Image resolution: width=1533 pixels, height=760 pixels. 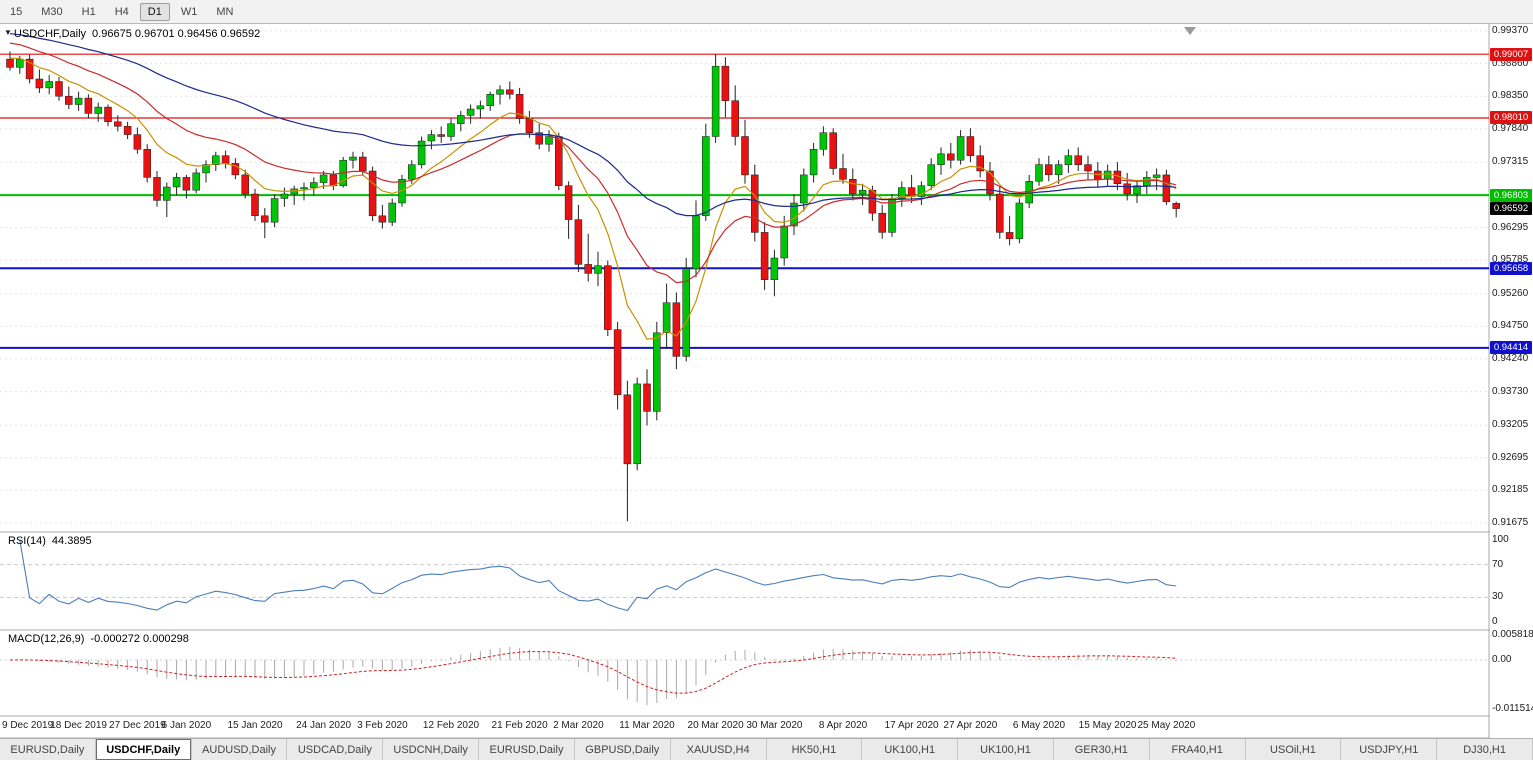 I want to click on timeframe-button-w1: W1, so click(x=189, y=11).